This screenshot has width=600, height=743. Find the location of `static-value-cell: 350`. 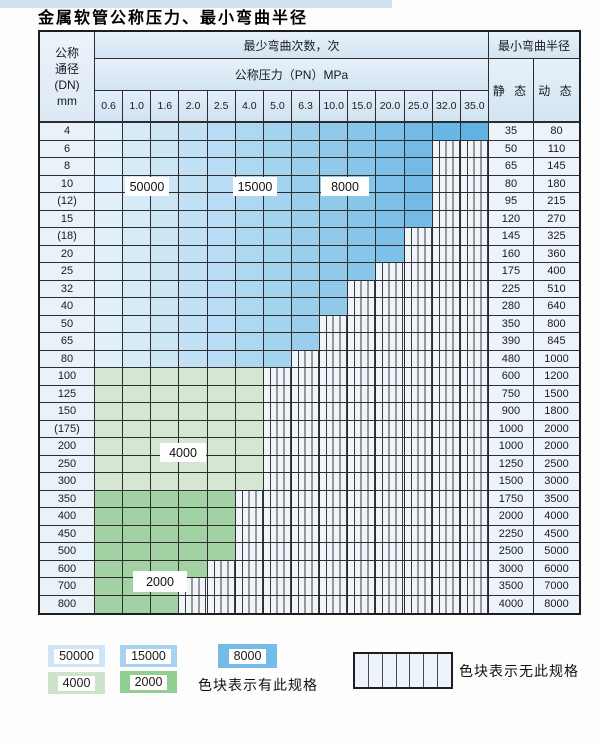

static-value-cell: 350 is located at coordinates (511, 324).